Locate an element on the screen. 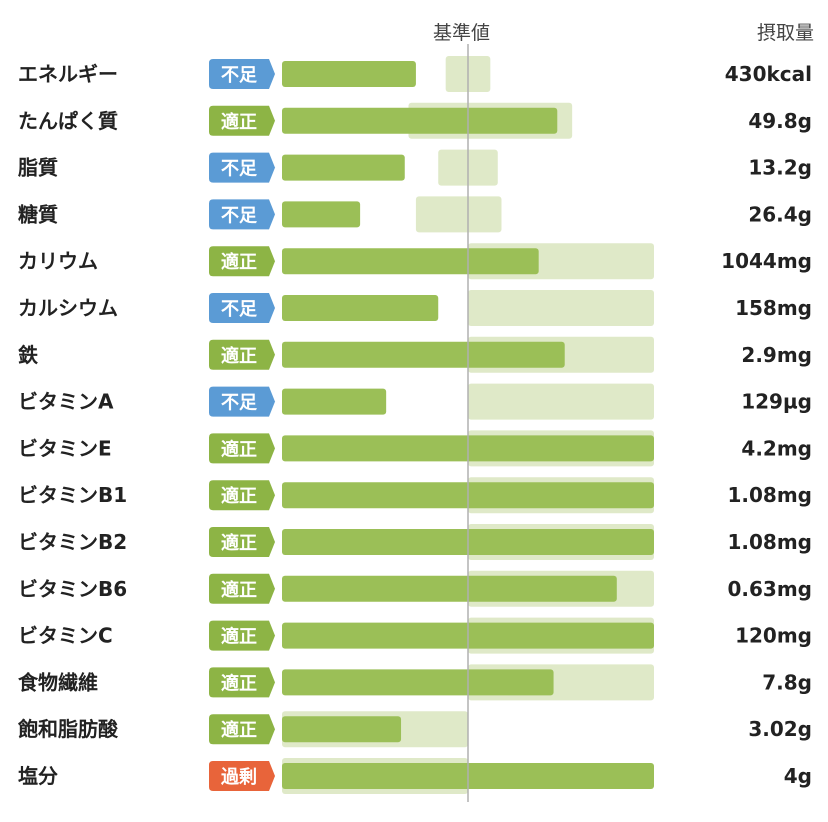 This screenshot has width=828, height=822. intake-value: 4.2mg is located at coordinates (776, 448).